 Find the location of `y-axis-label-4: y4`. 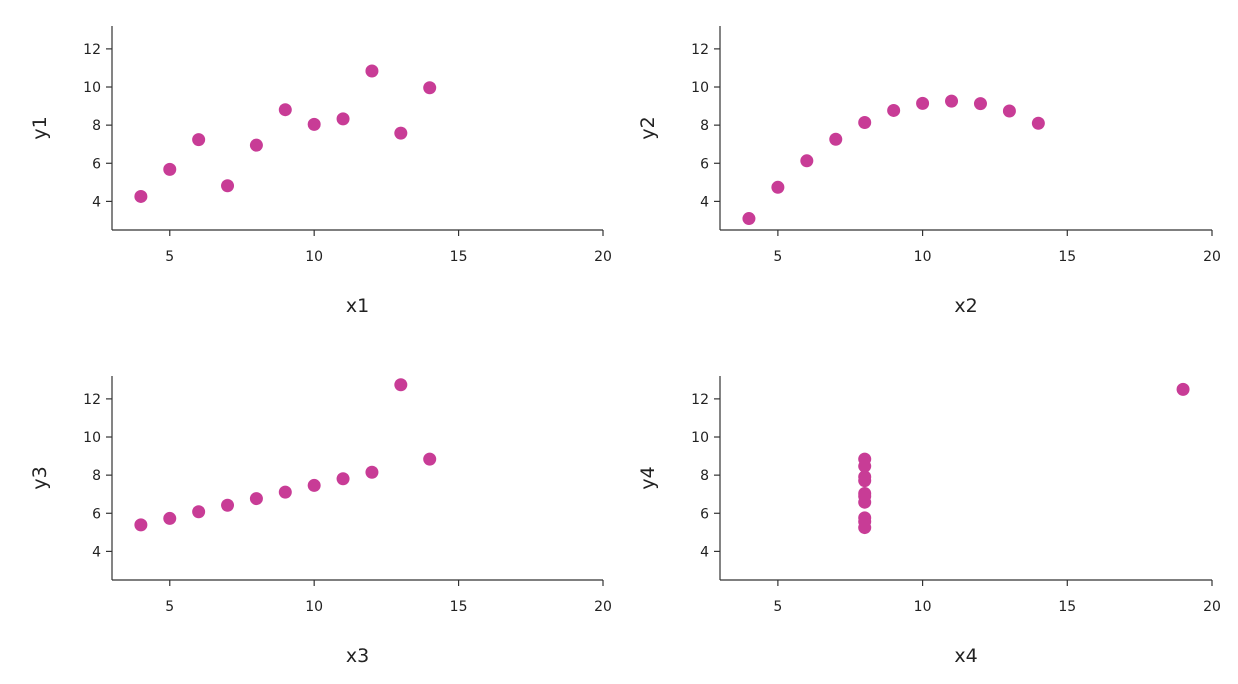

y-axis-label-4: y4 is located at coordinates (648, 477).